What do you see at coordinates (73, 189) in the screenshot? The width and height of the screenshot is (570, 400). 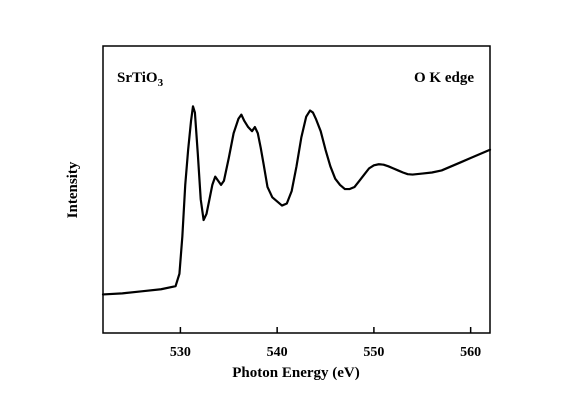 I see `y-axis-label: Intensity` at bounding box center [73, 189].